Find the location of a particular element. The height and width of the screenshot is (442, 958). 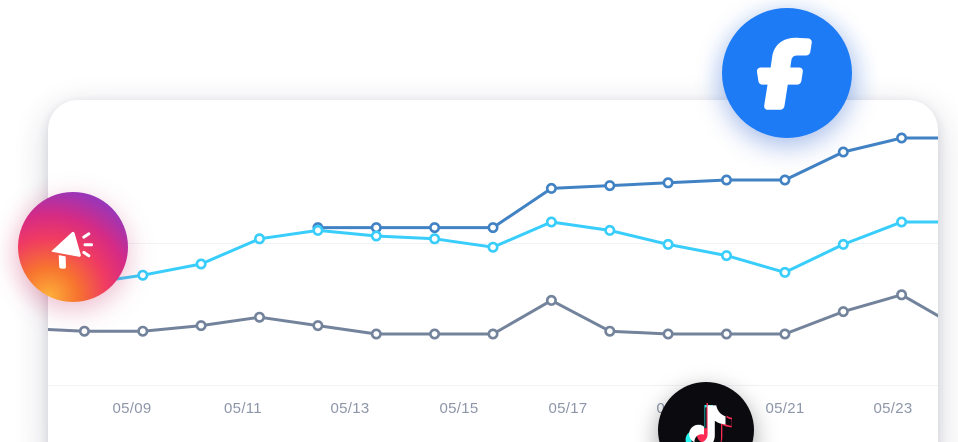

x-axis-label: 05/15 is located at coordinates (459, 408).